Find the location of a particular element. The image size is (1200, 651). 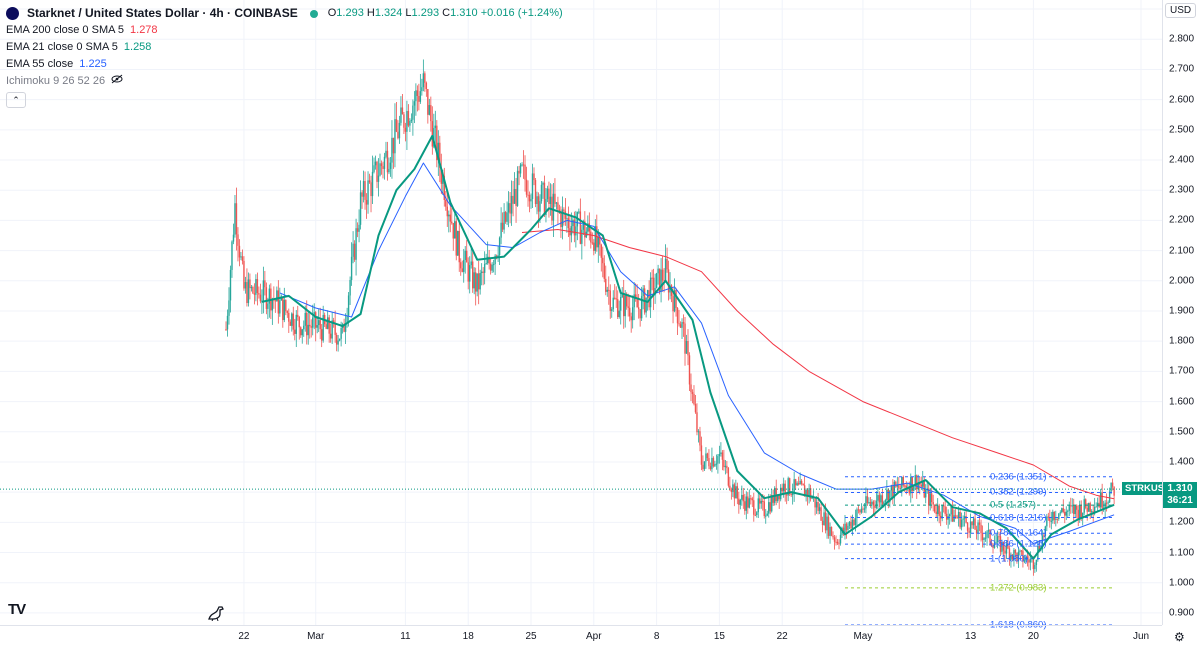

collapse-legend-button: ⌃ is located at coordinates (16, 100).